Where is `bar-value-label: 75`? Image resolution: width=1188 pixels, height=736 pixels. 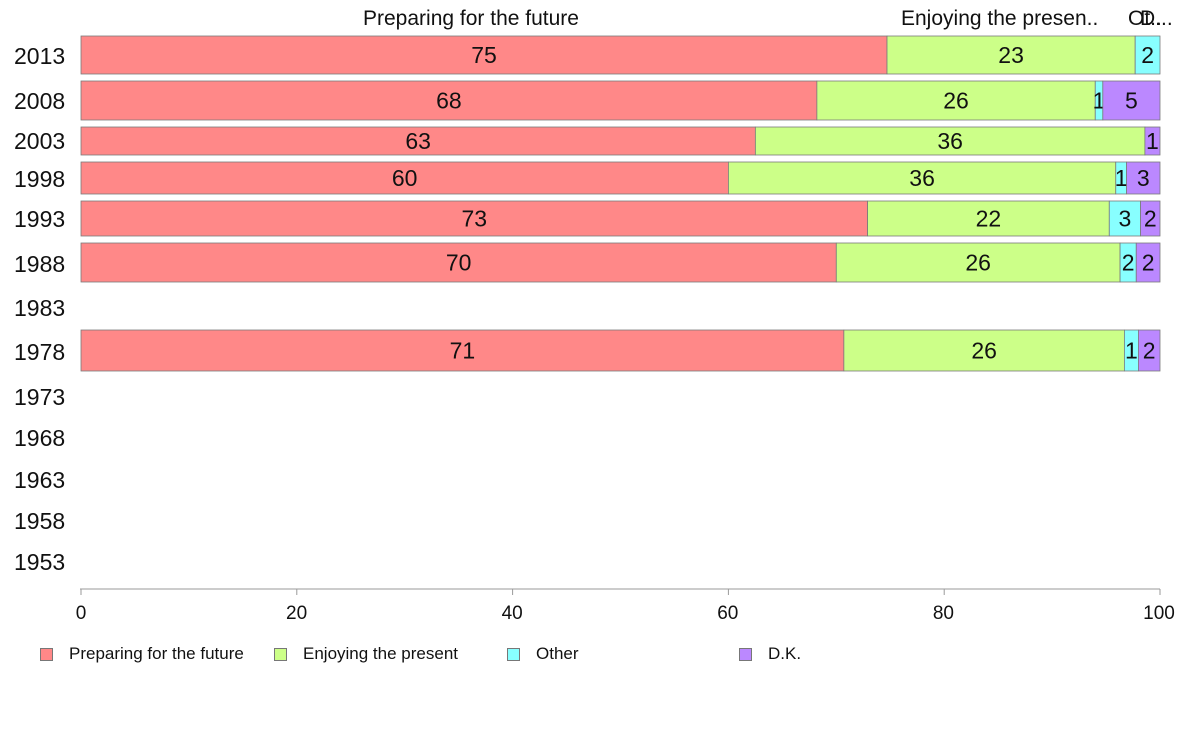 bar-value-label: 75 is located at coordinates (484, 55).